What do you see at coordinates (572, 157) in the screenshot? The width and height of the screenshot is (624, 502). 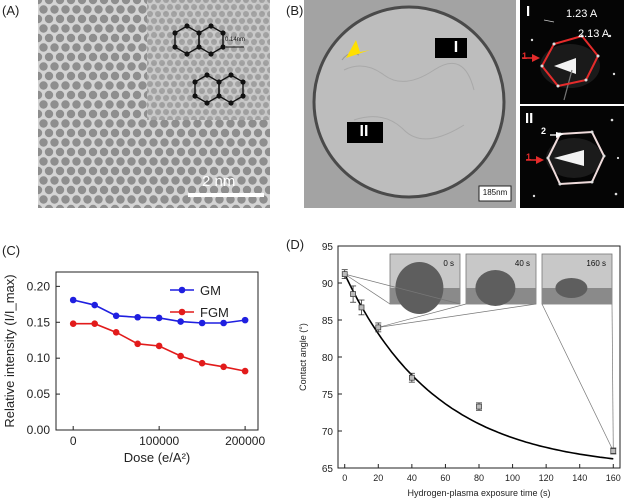 I see `diffraction-pattern-ii` at bounding box center [572, 157].